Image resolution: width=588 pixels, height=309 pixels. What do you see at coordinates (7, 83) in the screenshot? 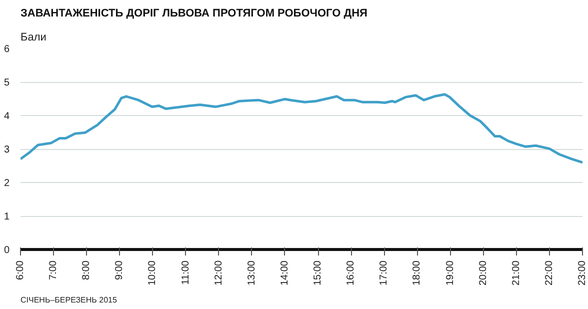
I see `y-tick-label: 5` at bounding box center [7, 83].